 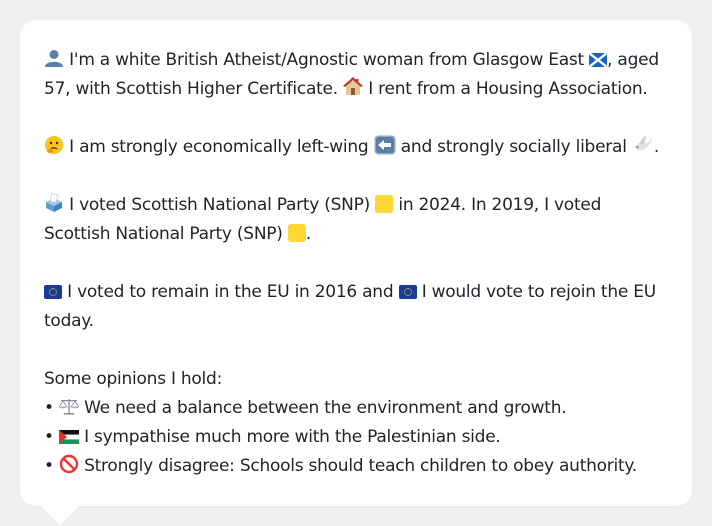 I want to click on left-arrow-icon, so click(x=385, y=147).